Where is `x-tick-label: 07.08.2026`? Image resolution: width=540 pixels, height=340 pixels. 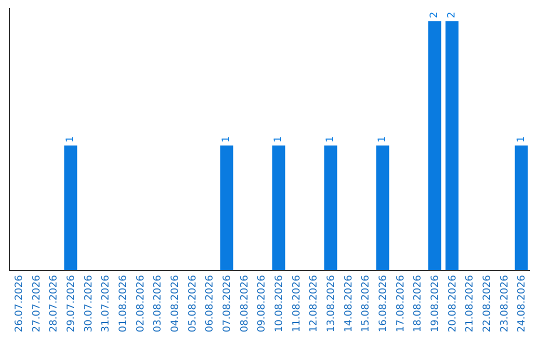
x-tick-label: 07.08.2026 is located at coordinates (227, 303).